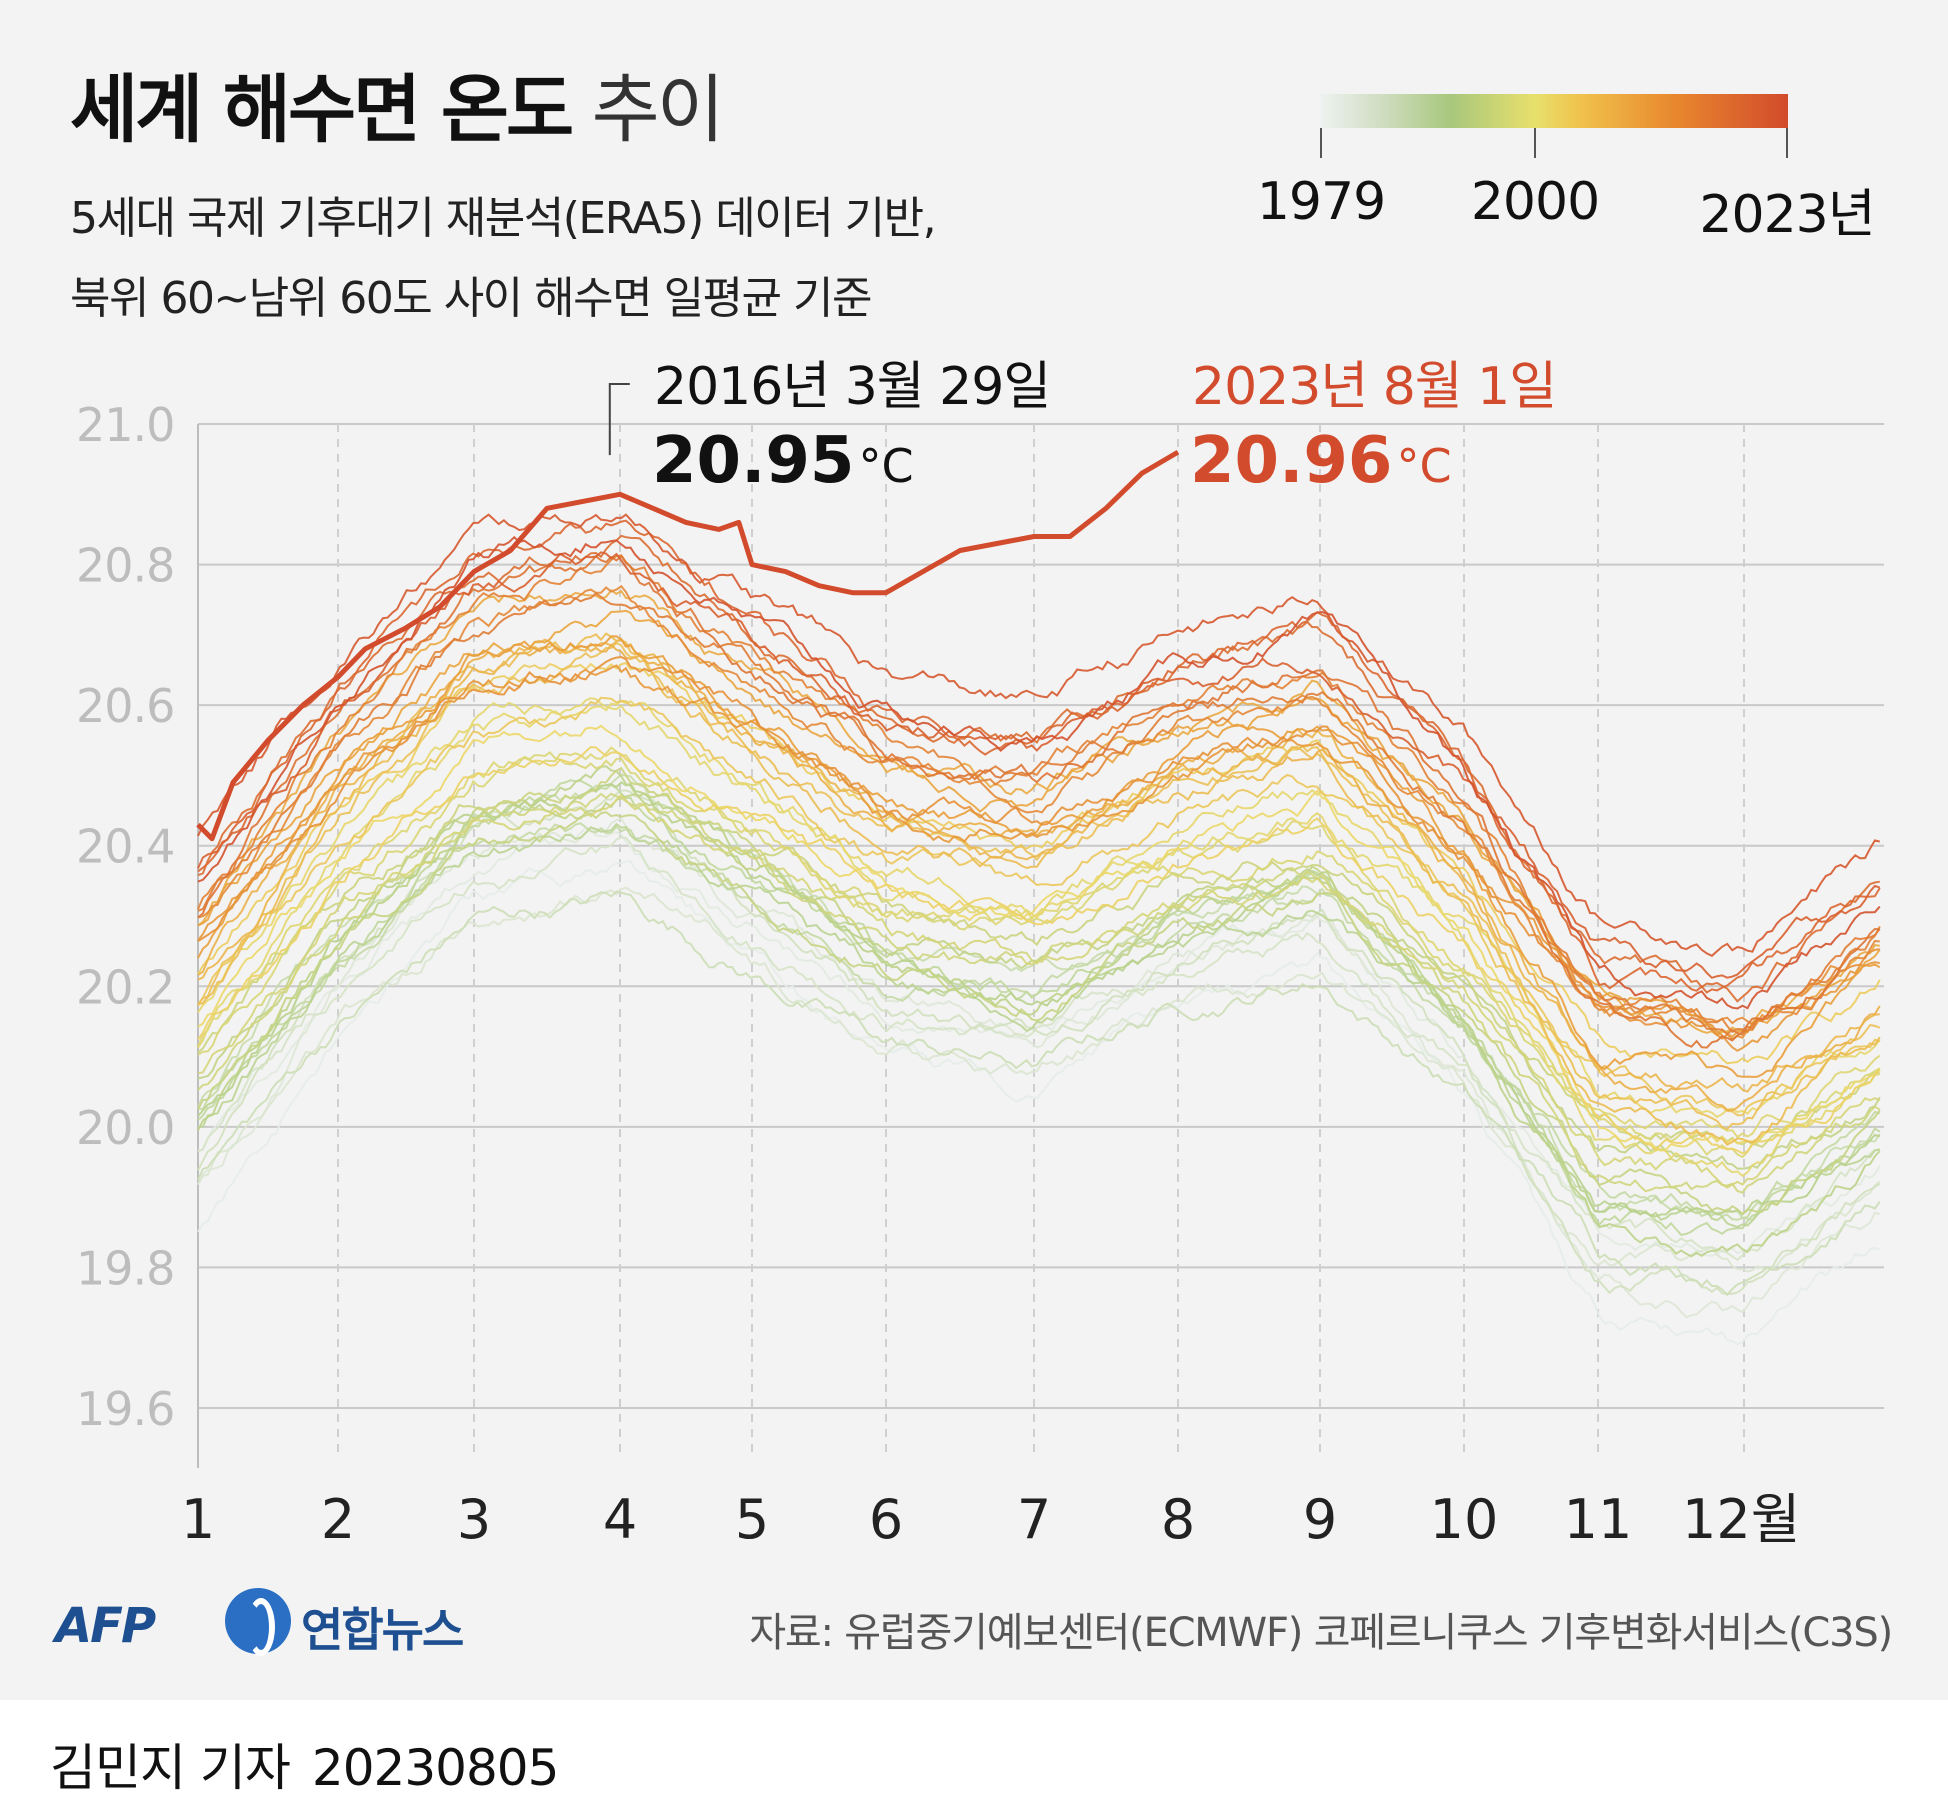 The height and width of the screenshot is (1816, 1948). What do you see at coordinates (886, 1519) in the screenshot?
I see `x-tick-label: 6` at bounding box center [886, 1519].